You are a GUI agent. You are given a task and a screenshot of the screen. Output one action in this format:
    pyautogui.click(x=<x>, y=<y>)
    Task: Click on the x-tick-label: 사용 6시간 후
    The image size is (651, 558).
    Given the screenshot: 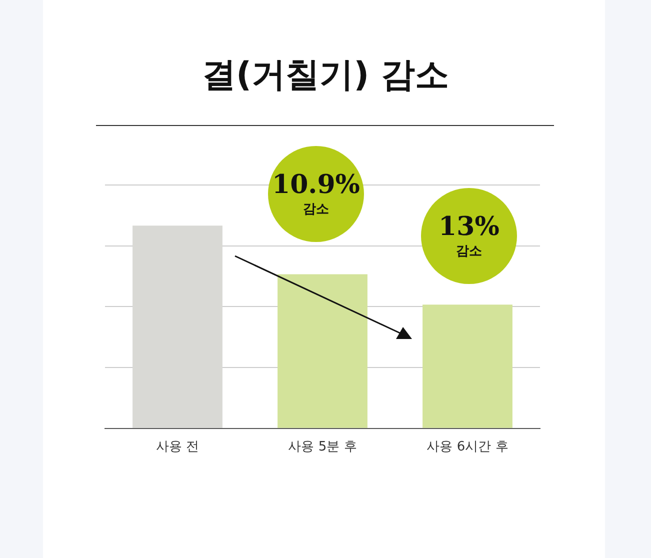 What is the action you would take?
    pyautogui.click(x=467, y=447)
    